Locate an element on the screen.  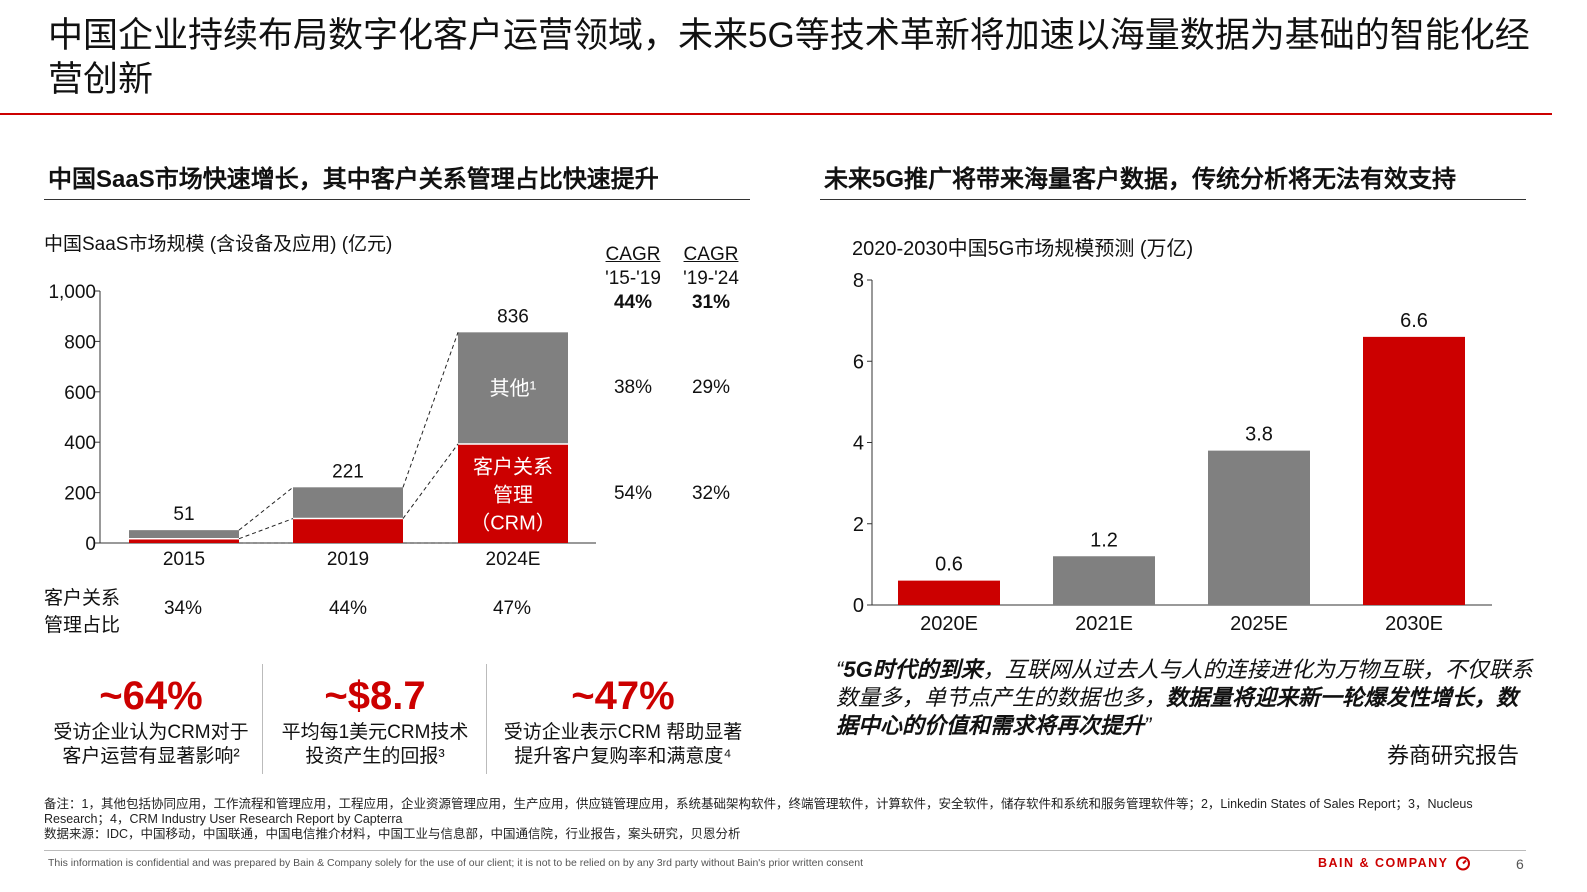
x-tick-label: 2025E is located at coordinates (1259, 624).